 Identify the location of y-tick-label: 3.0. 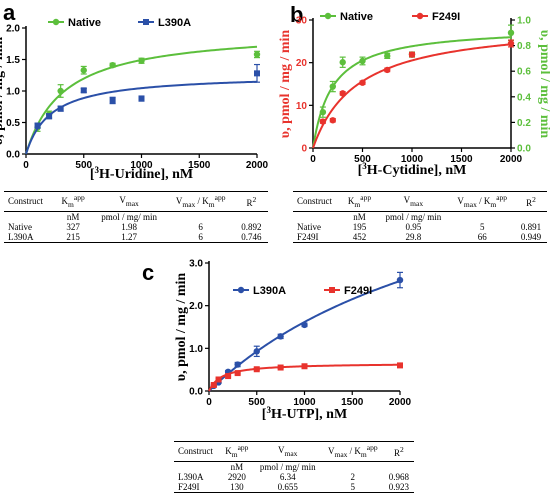
(196, 264).